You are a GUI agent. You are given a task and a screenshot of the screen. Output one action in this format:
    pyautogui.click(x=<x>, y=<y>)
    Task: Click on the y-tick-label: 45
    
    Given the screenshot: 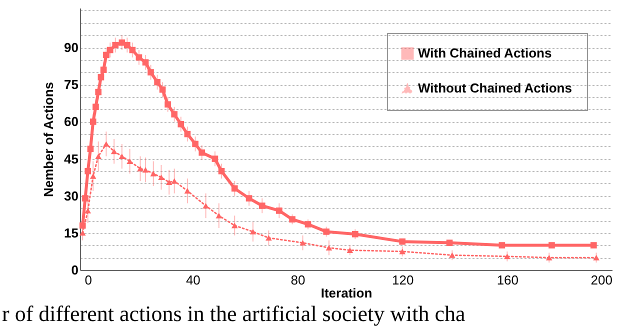 What is the action you would take?
    pyautogui.click(x=71, y=158)
    